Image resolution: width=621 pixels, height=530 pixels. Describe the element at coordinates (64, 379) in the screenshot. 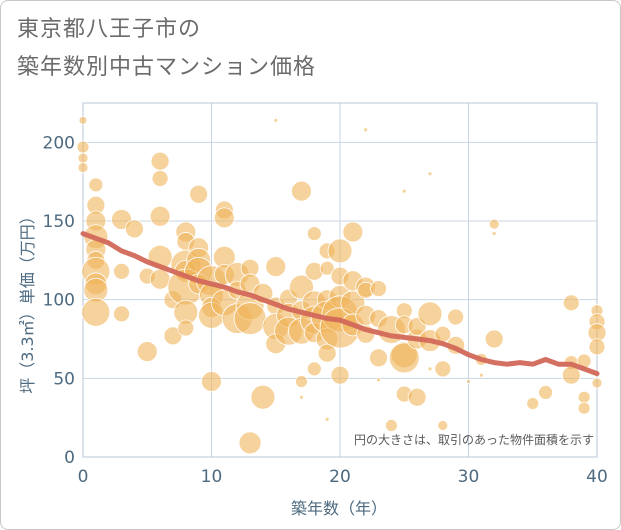

I see `y-tick-label: 50` at that location.